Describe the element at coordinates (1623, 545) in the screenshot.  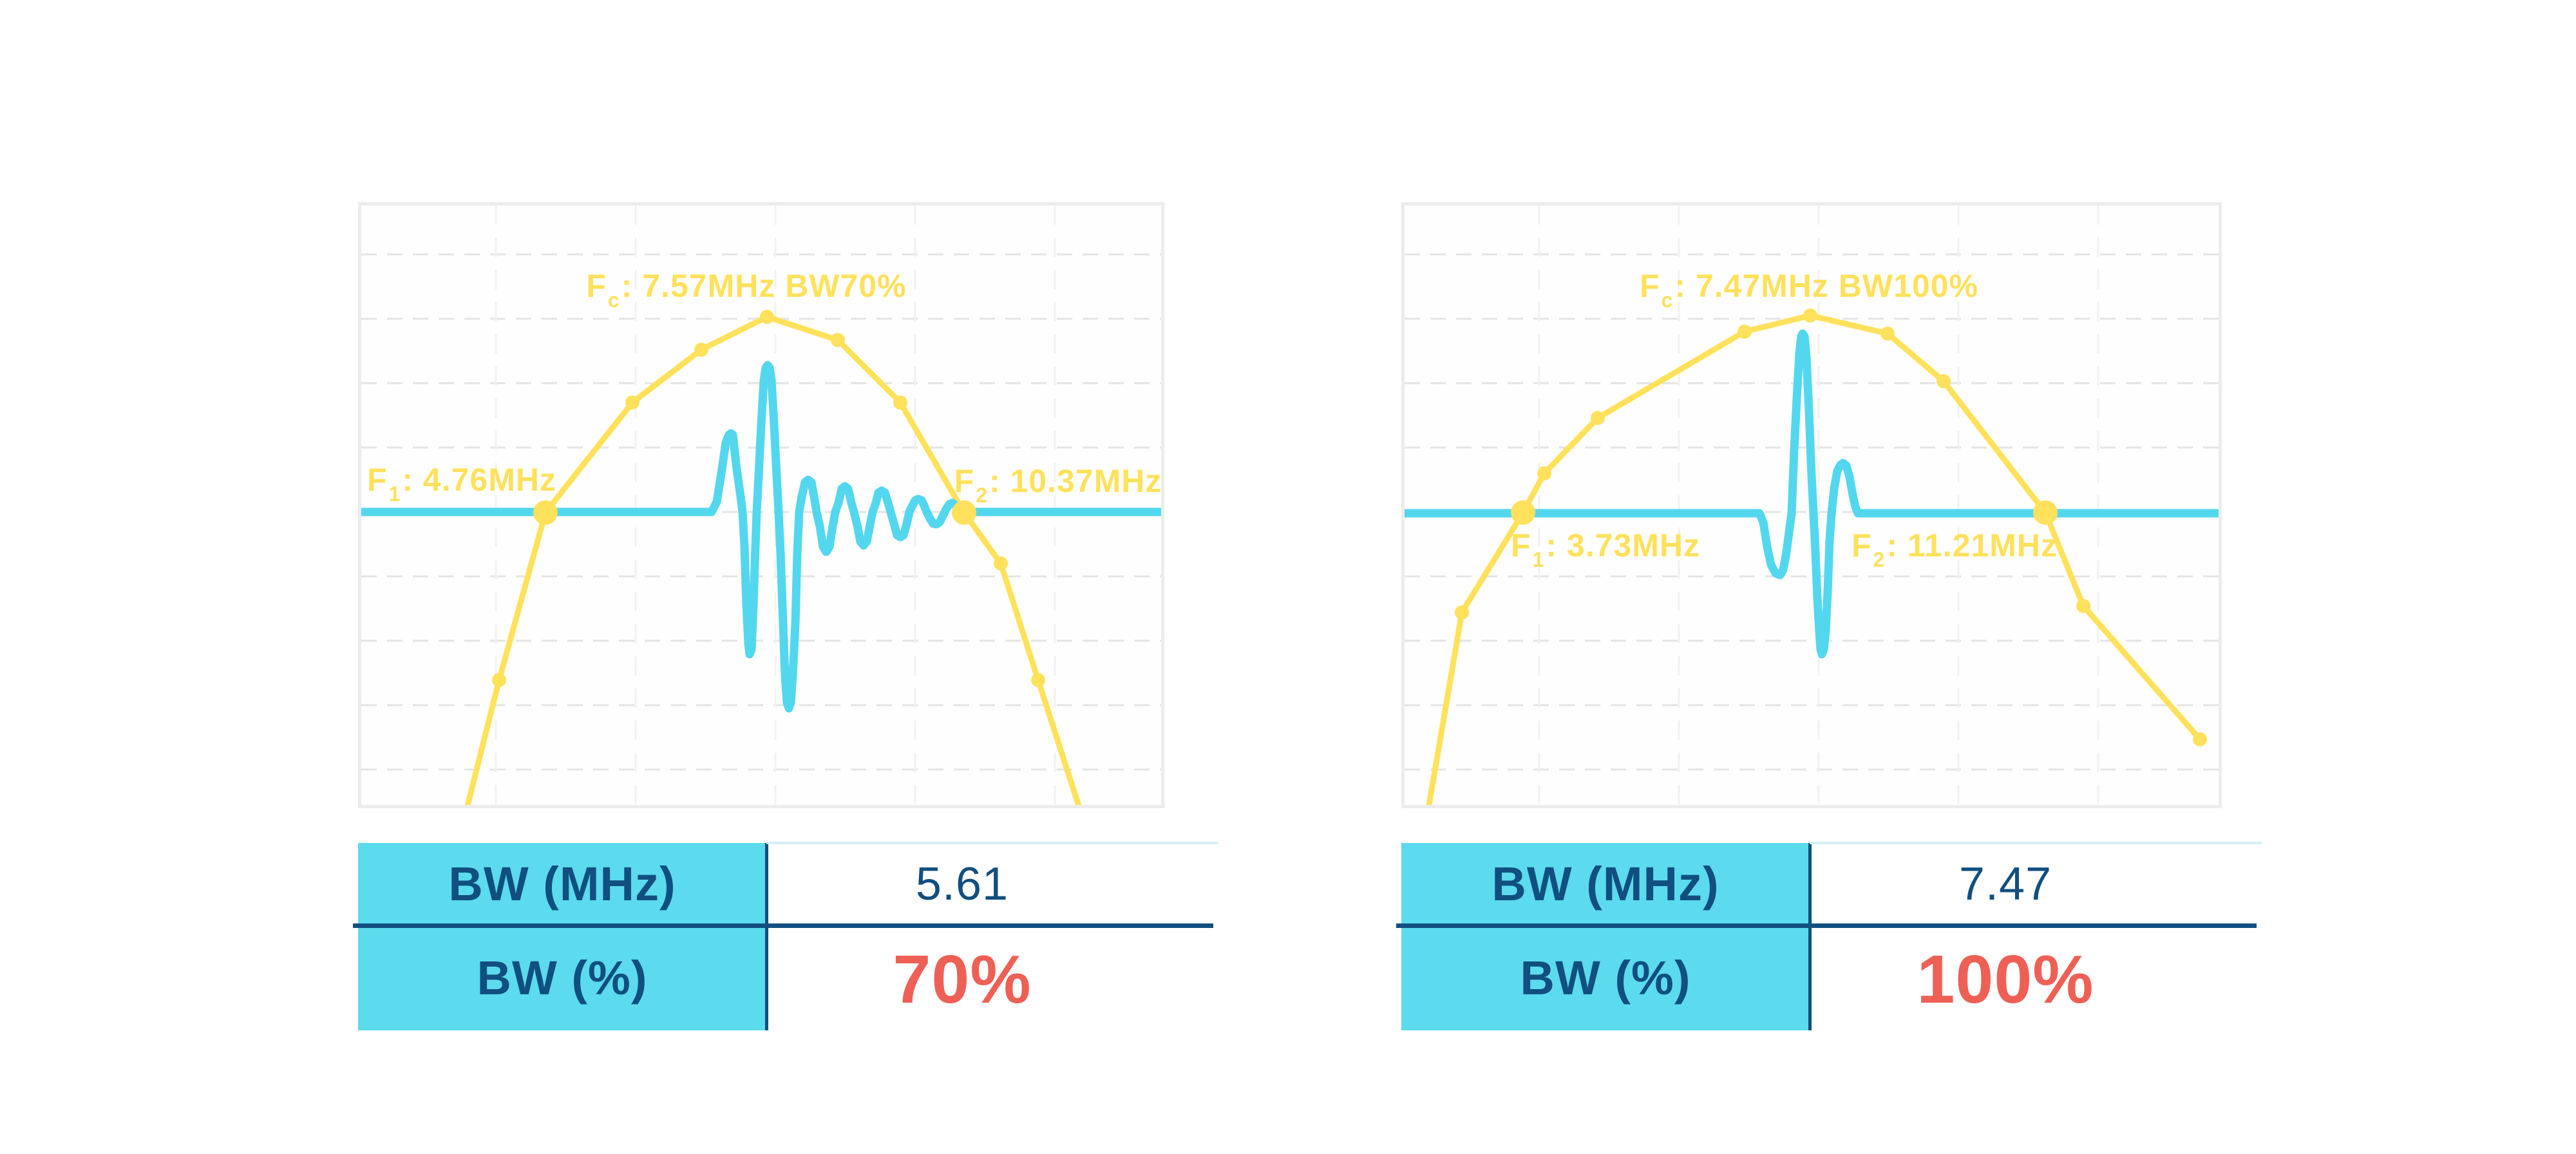
I see `f1-value-text: : 3.73MHz` at that location.